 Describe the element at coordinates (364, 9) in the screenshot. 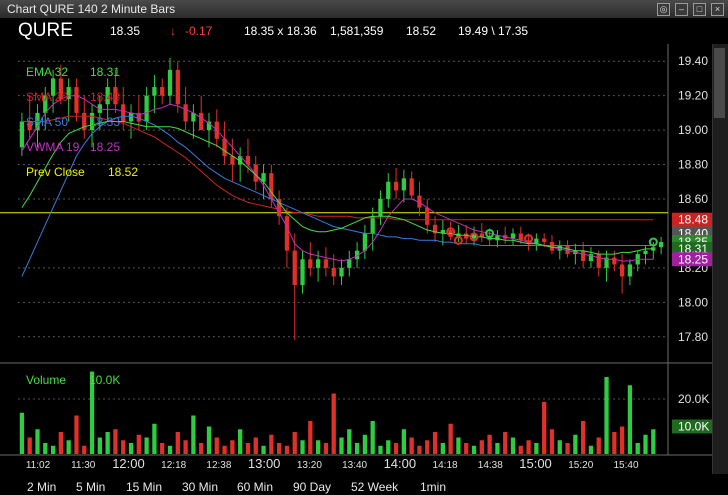

I see `window-titlebar: Chart QURE 140 2 Minute Bars ◎ – □ ×` at that location.